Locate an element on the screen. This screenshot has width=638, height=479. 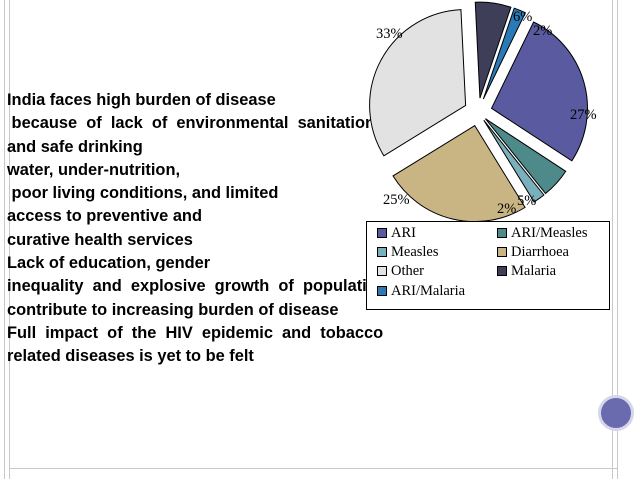
legend-label: Other is located at coordinates (408, 271).